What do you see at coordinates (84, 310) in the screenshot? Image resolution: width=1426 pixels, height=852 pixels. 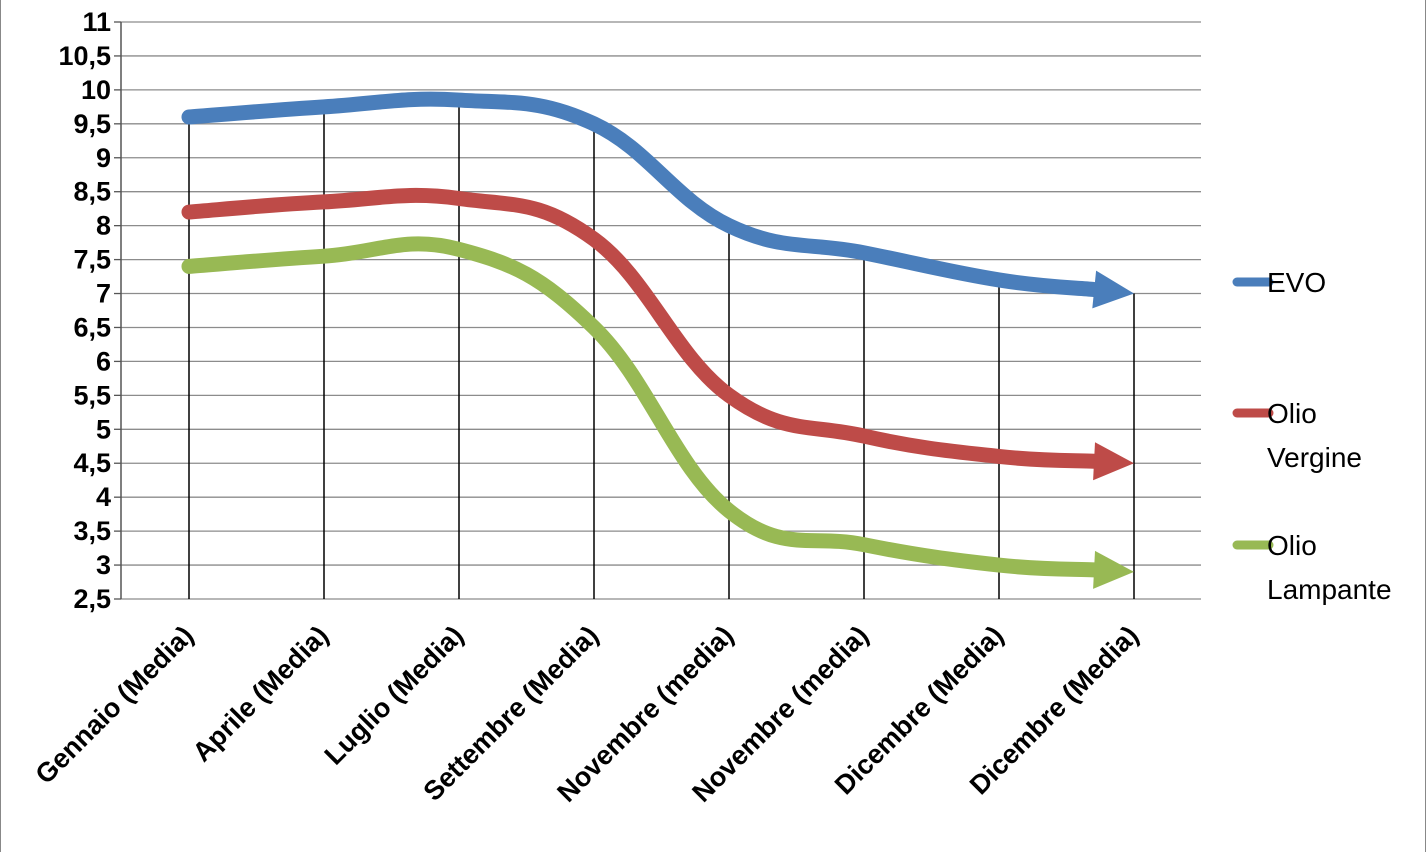 I see `y-tick-labels: 2,5 3 3,5 4 4,5 5 5,5 6 6,57 7,5 8 8,5 9 9,5 10 10,5 11` at bounding box center [84, 310].